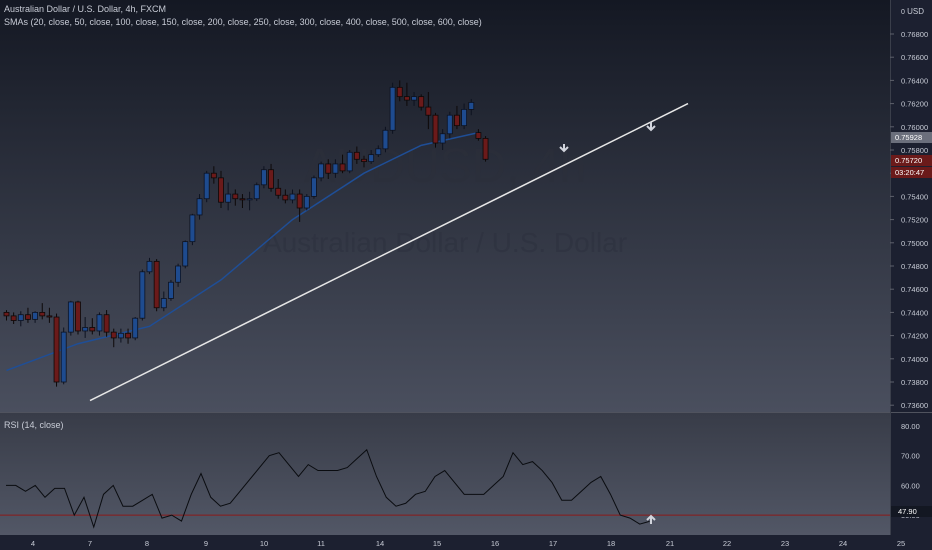 The width and height of the screenshot is (932, 550). What do you see at coordinates (380, 543) in the screenshot?
I see `time-tick-label: 14` at bounding box center [380, 543].